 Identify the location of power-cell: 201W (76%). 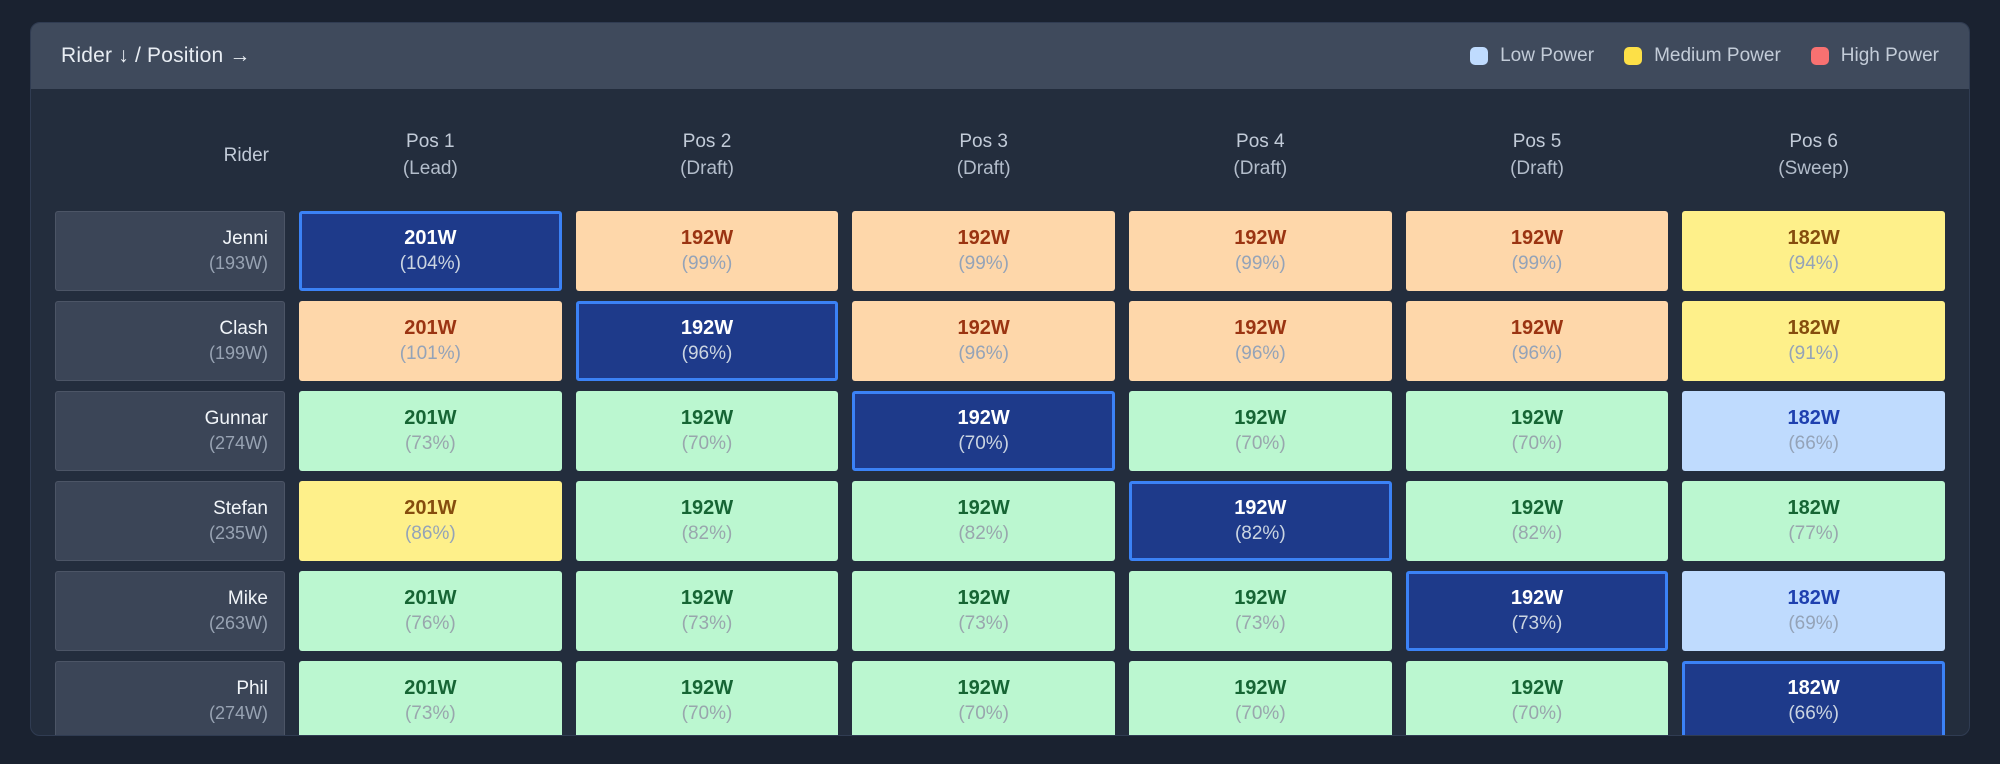
(430, 611).